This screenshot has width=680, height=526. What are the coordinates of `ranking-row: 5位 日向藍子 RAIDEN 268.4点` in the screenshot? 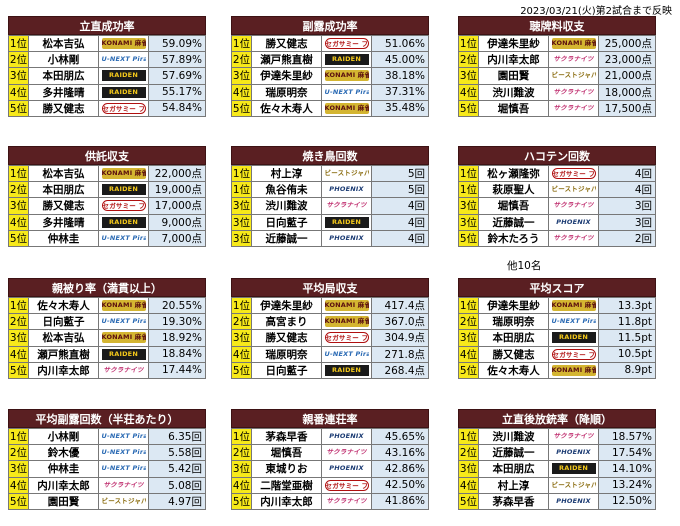 It's located at (330, 370).